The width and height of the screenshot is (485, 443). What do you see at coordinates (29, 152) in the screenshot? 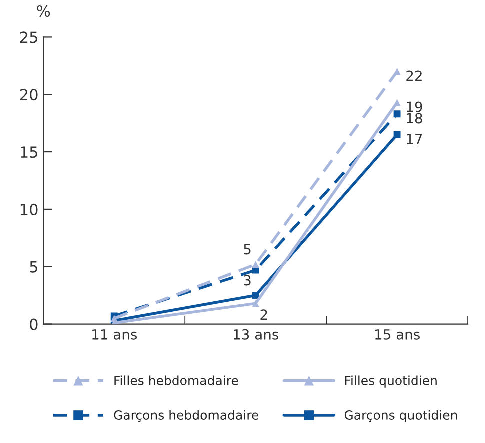
I see `y-tick-label: 15` at bounding box center [29, 152].